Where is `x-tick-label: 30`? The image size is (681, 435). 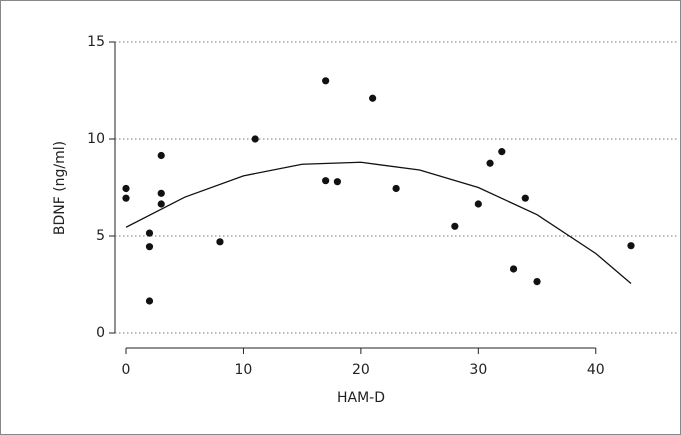 x-tick-label: 30 is located at coordinates (478, 370).